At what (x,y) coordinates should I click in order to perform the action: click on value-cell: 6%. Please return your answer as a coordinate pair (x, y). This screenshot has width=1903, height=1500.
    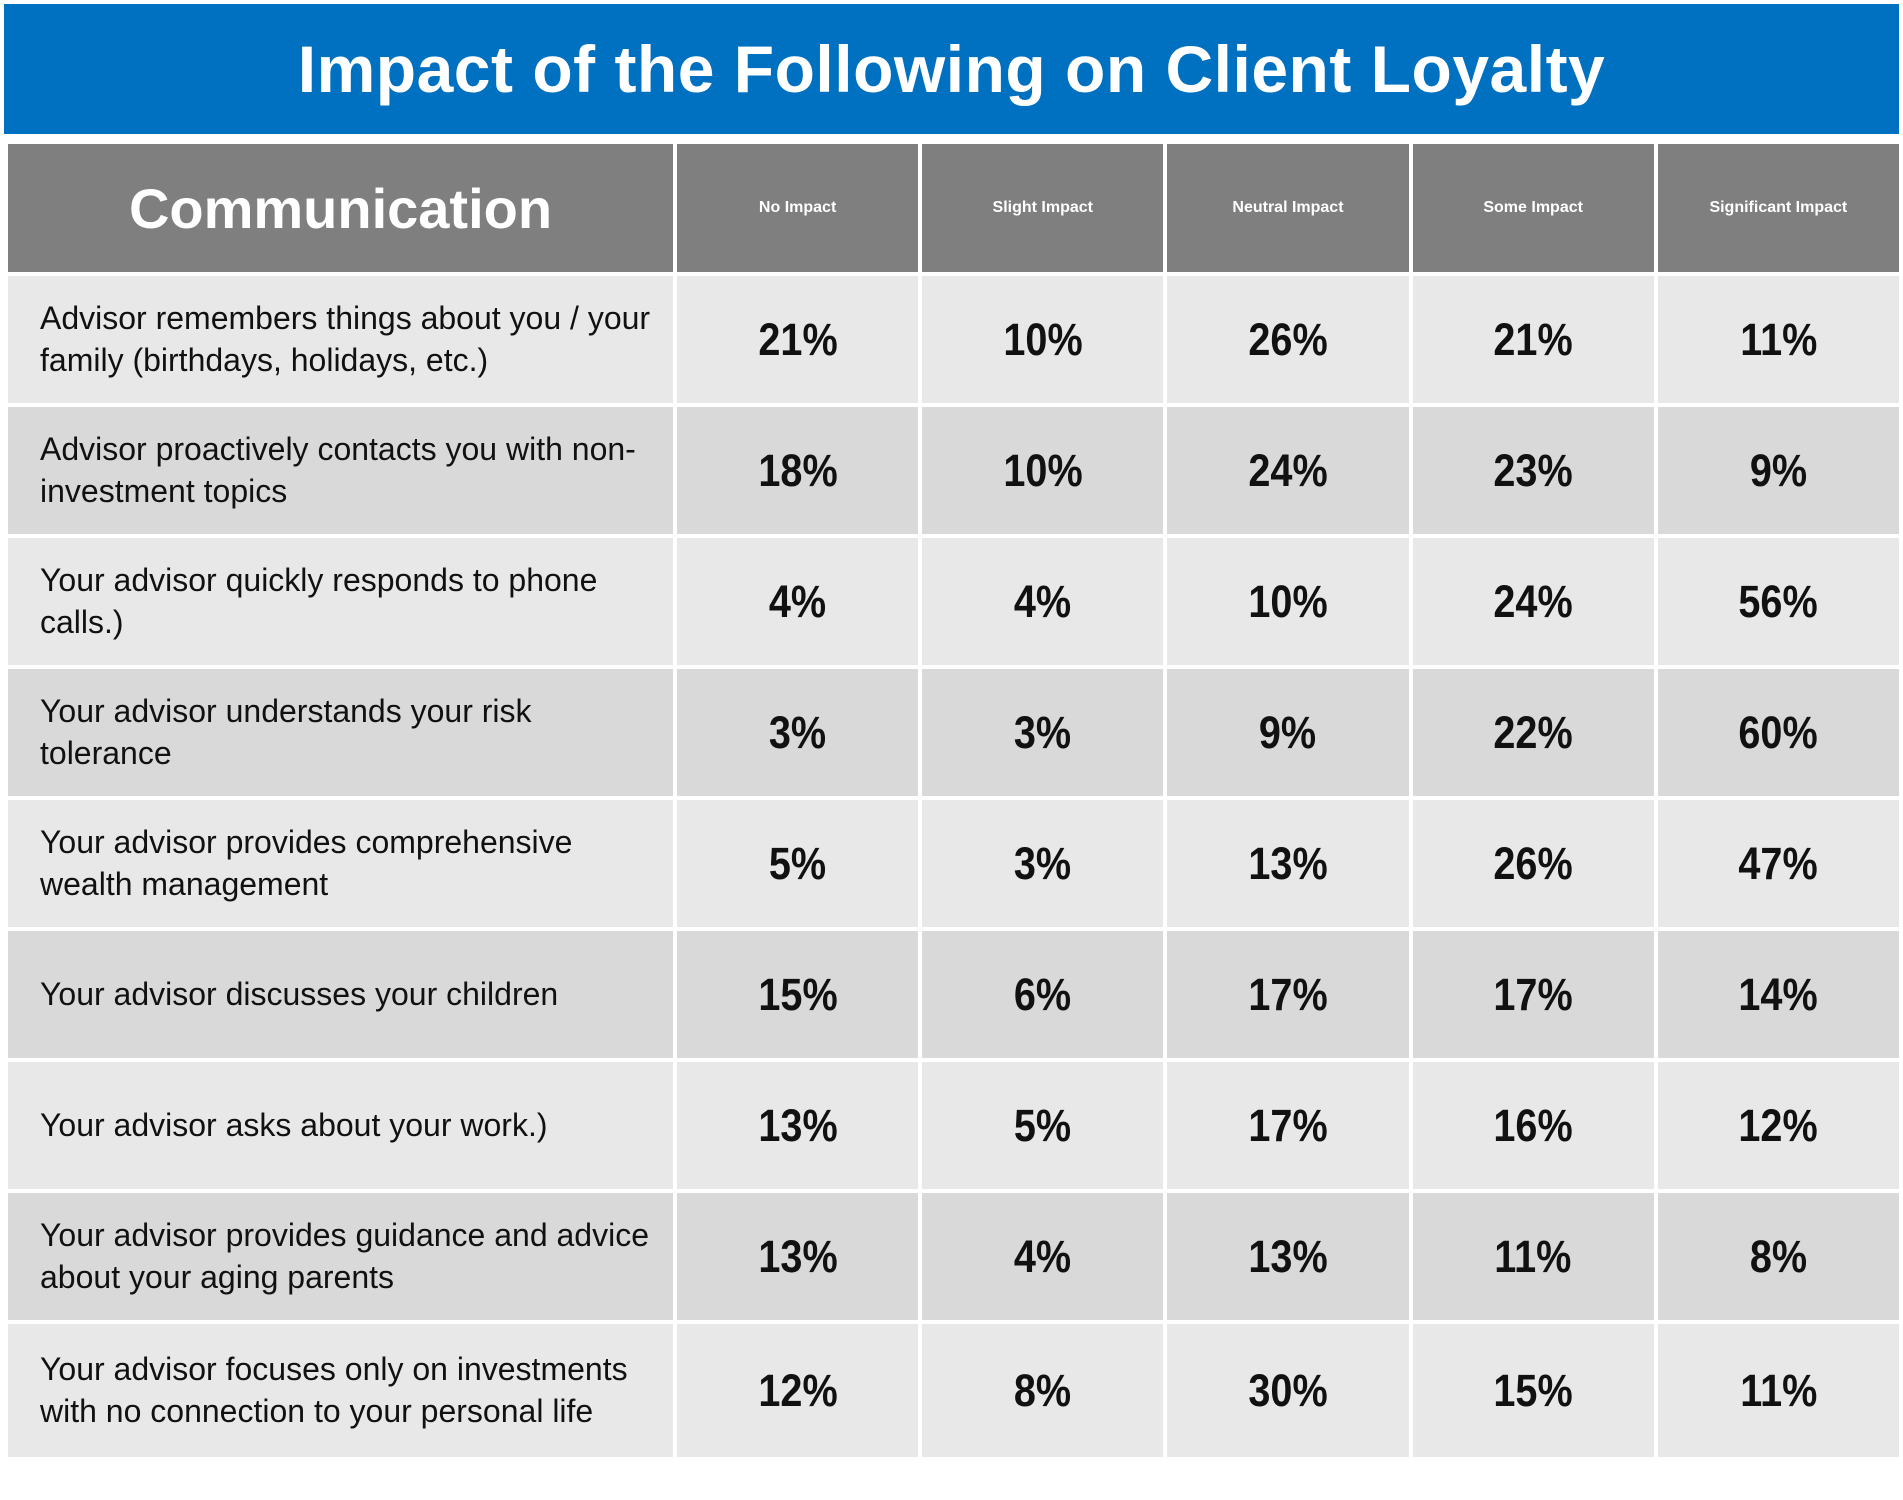
    Looking at the image, I should click on (1043, 994).